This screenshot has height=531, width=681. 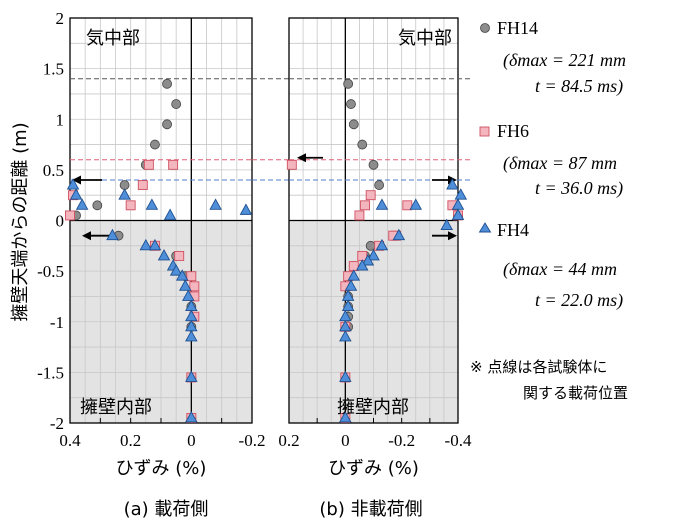 What do you see at coordinates (560, 163) in the screenshot?
I see `legend-detail-fh6-1: (δmax = 87 mm` at bounding box center [560, 163].